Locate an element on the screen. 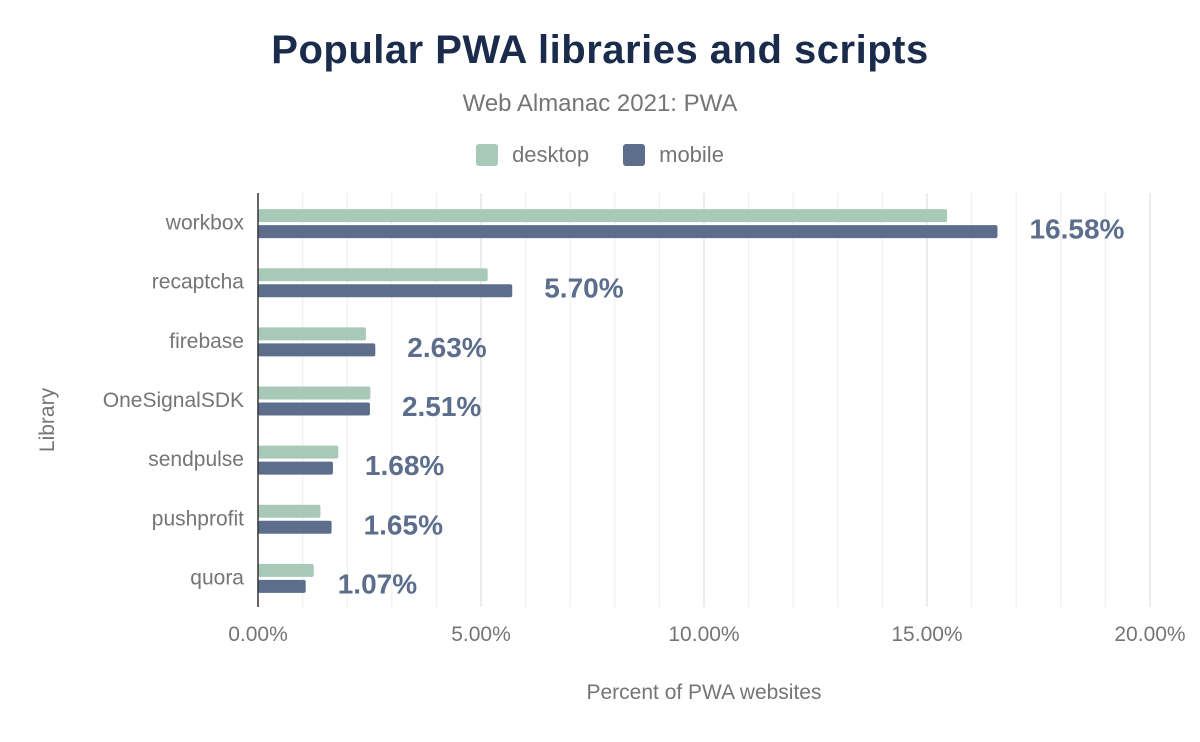 Image resolution: width=1200 pixels, height=742 pixels. legend-item-desktop: desktop is located at coordinates (532, 155).